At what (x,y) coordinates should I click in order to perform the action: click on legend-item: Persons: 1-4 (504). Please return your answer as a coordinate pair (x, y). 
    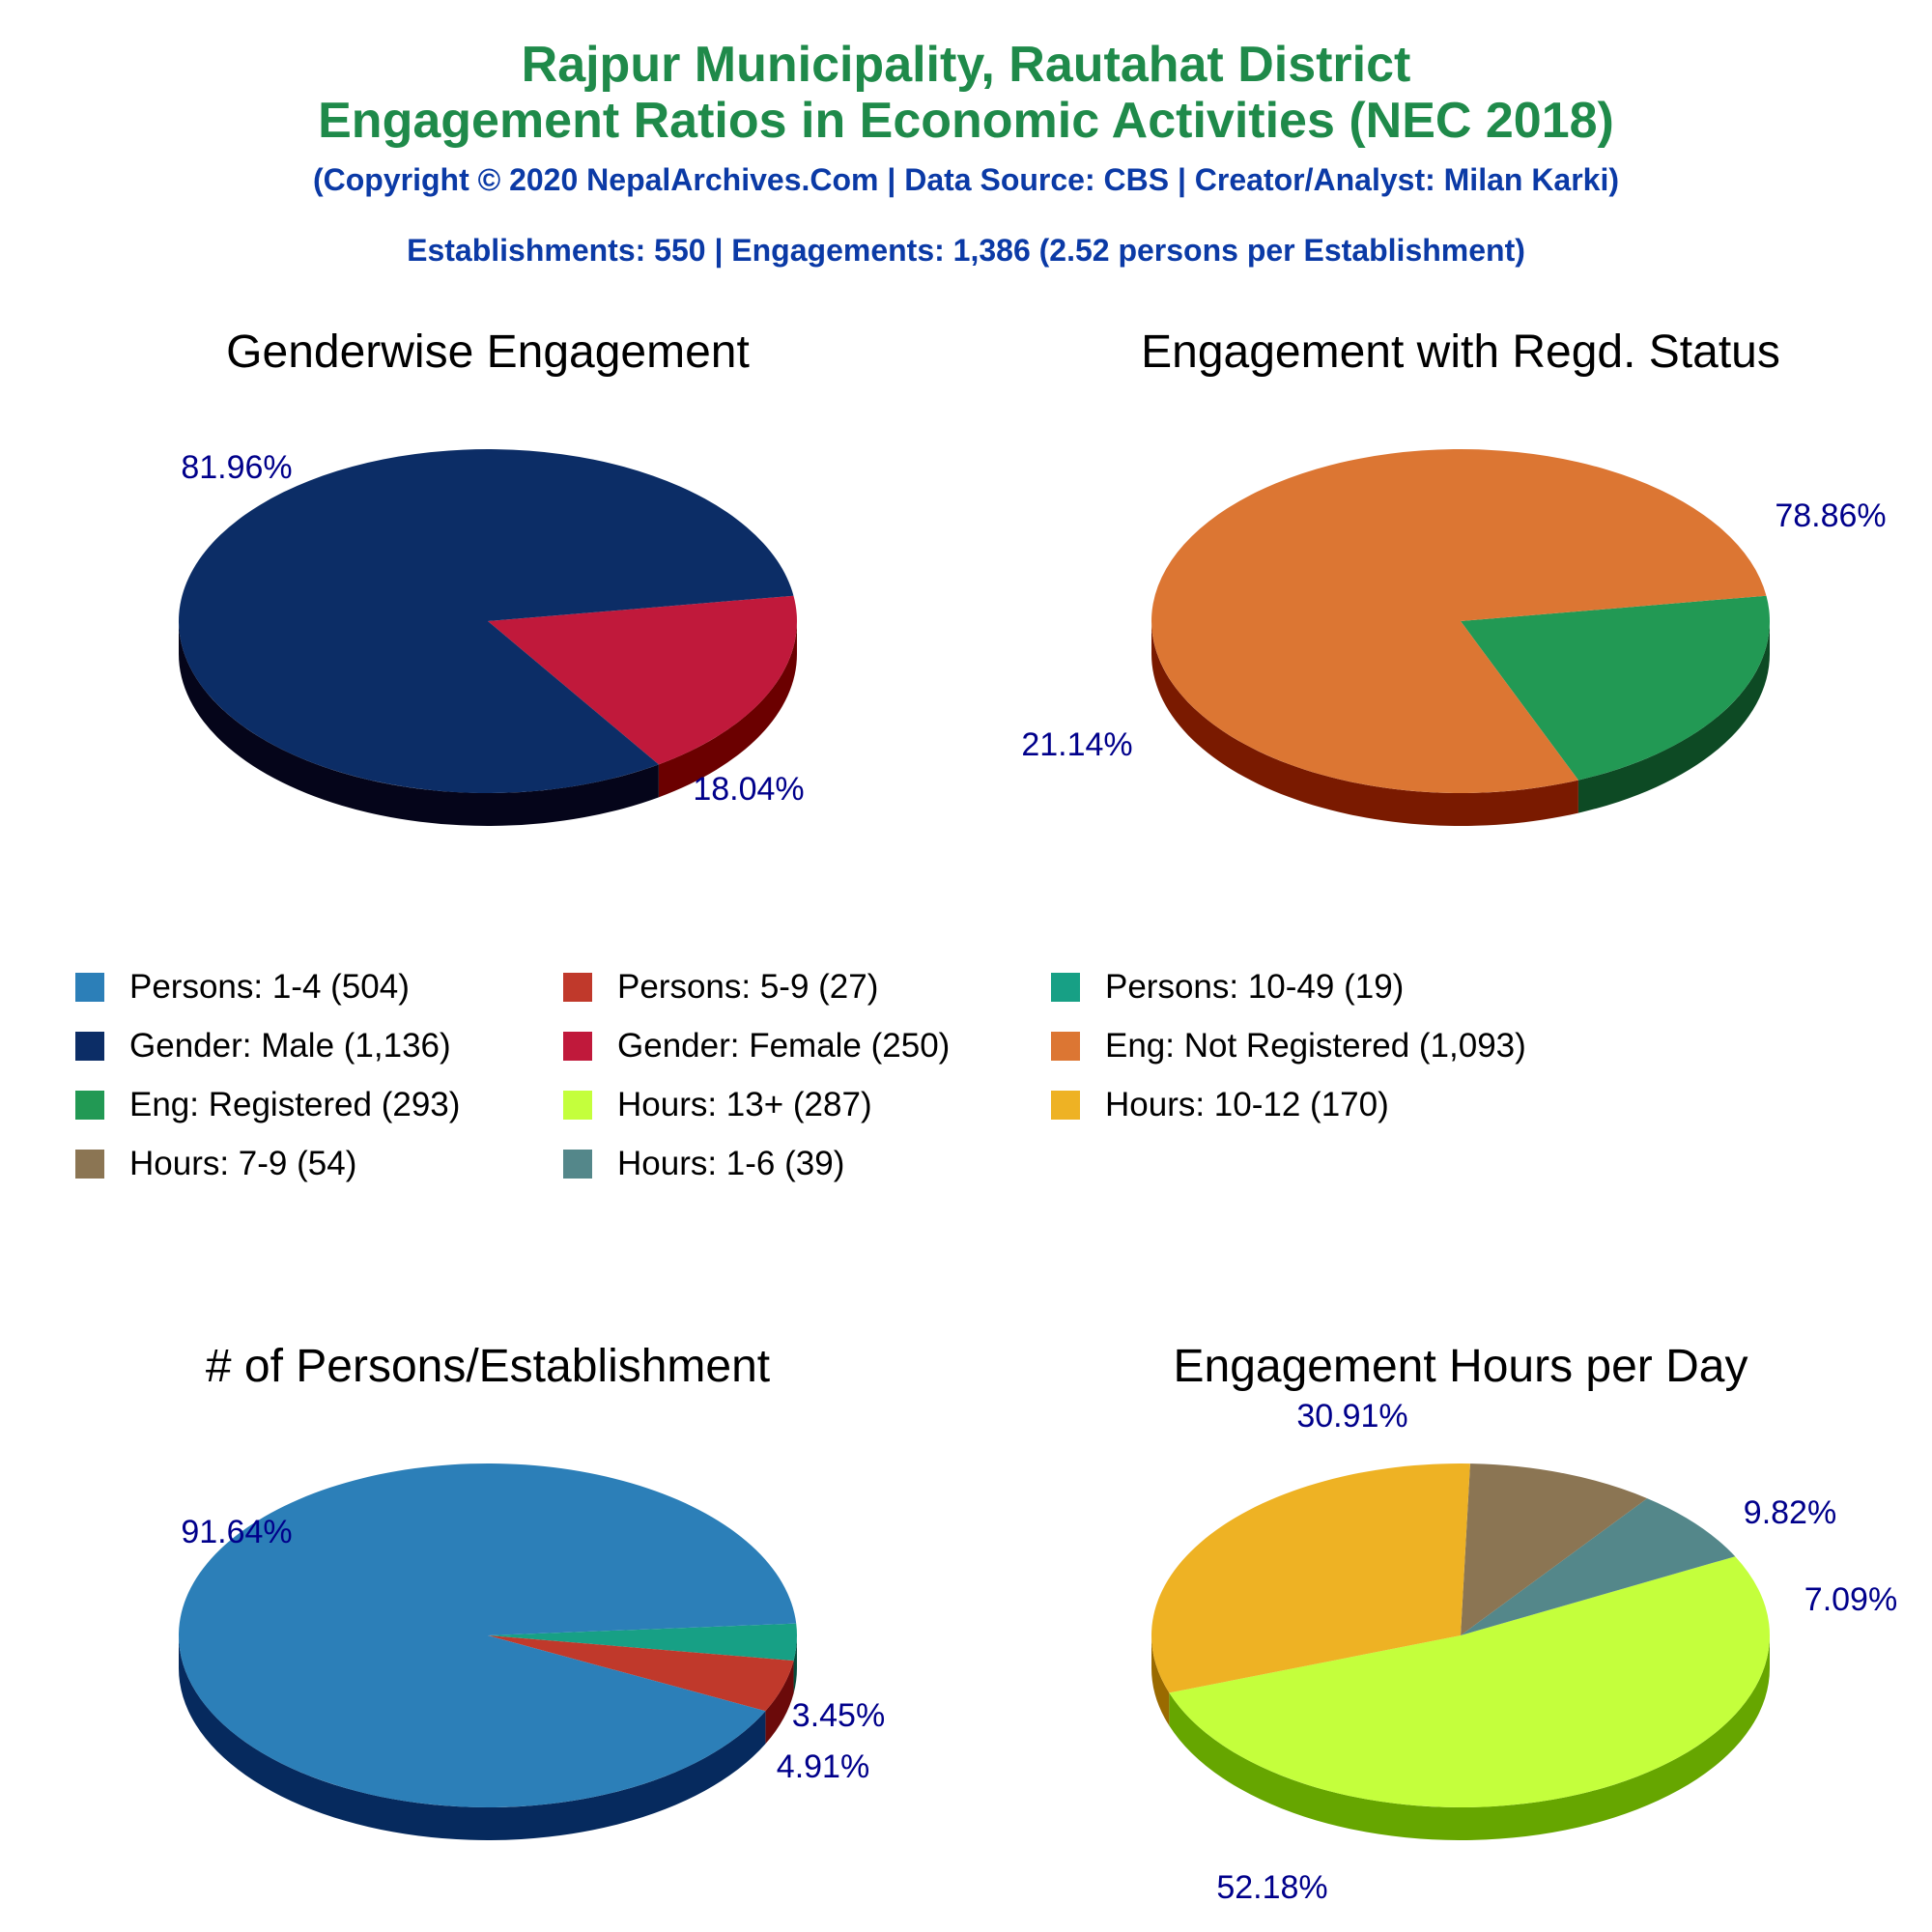
    Looking at the image, I should click on (242, 987).